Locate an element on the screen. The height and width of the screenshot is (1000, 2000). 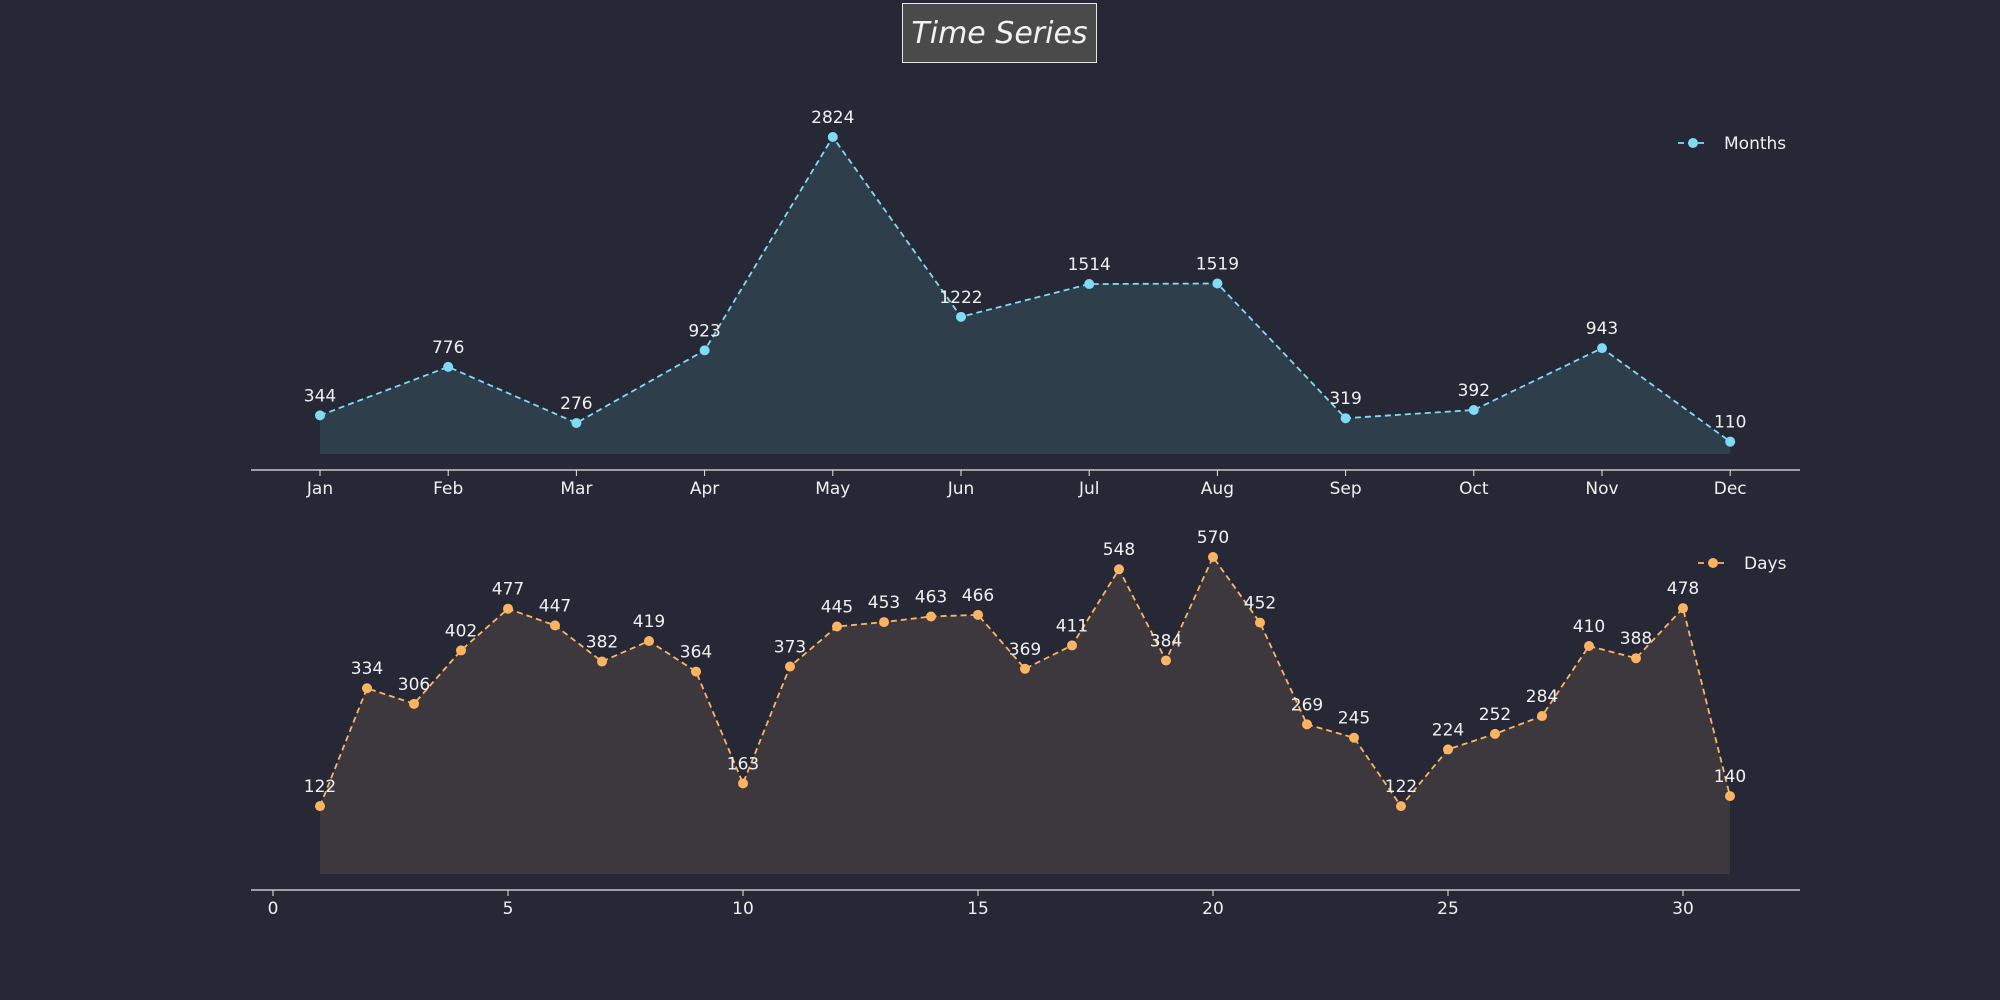
days-data-label: 477 is located at coordinates (508, 590).